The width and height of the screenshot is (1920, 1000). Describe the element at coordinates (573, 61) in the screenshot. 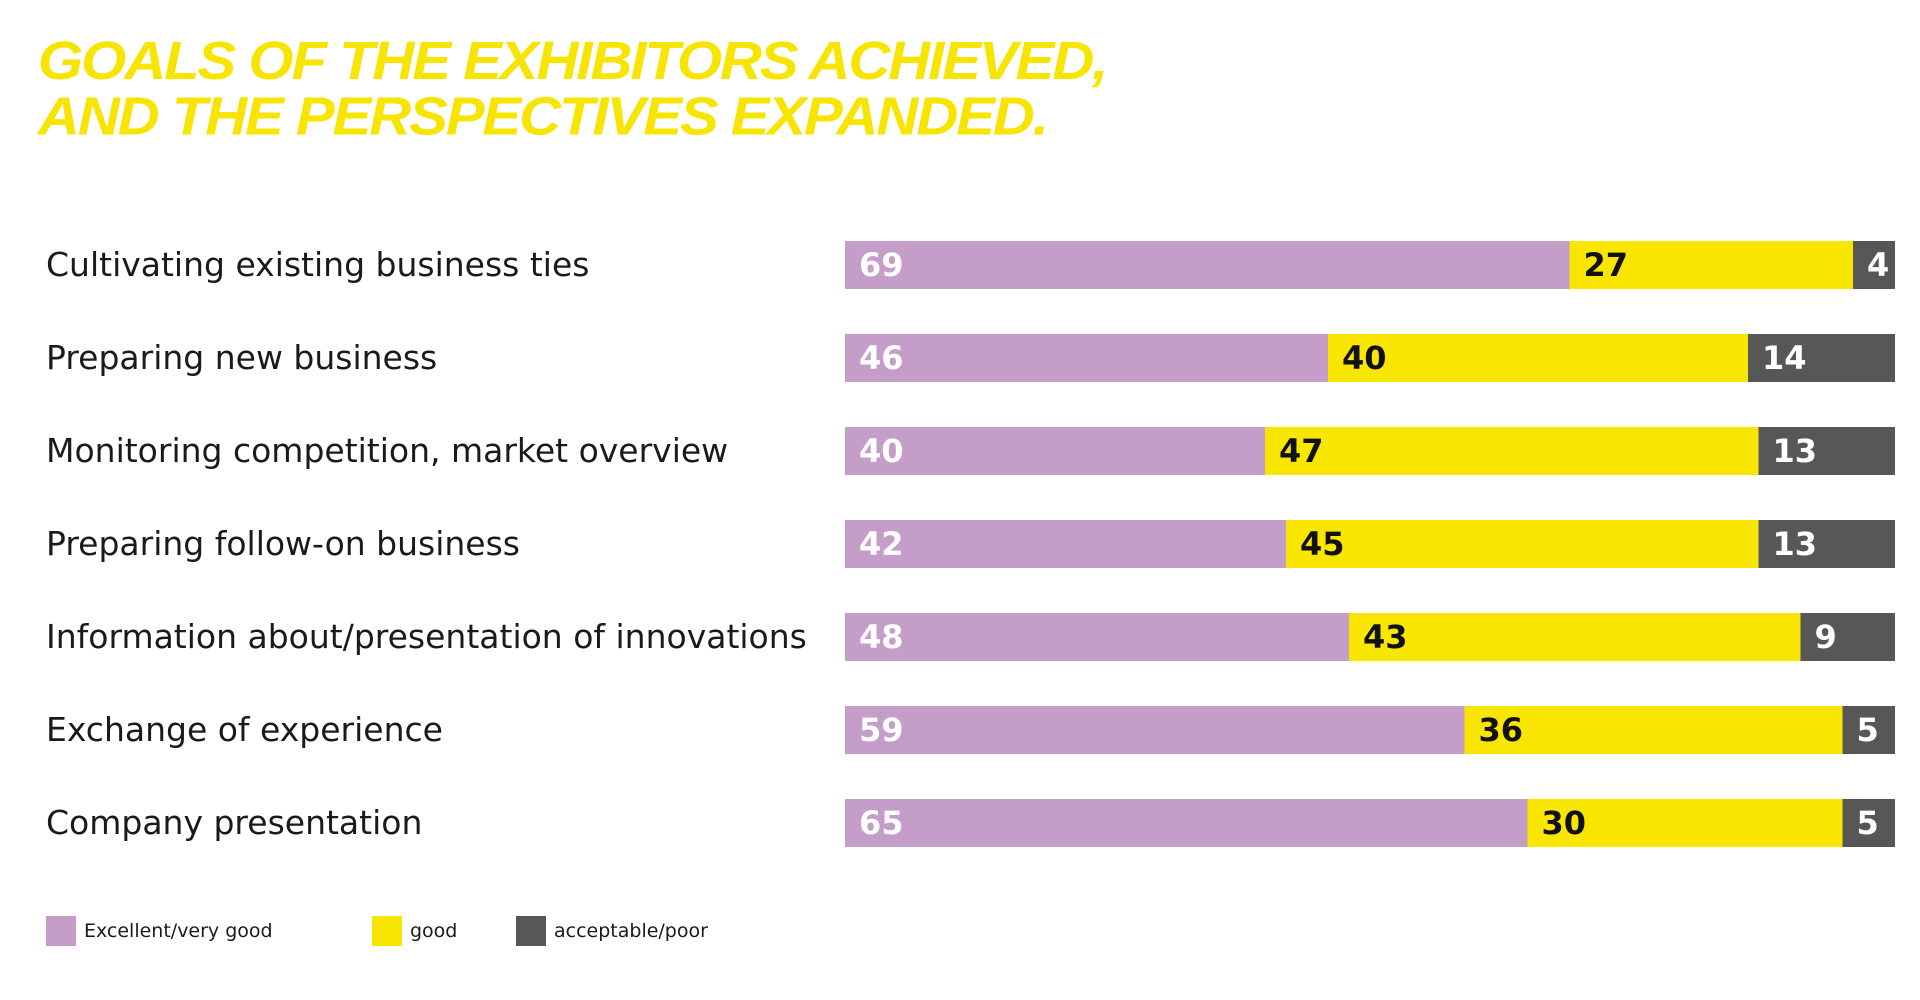

I see `chart-title-line-1: GOALS OF THE EXHIBITORS ACHIEVED,` at that location.